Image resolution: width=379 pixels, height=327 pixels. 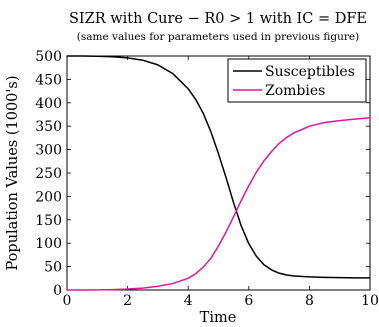 What do you see at coordinates (48, 104) in the screenshot?
I see `y-tick-label: 400` at bounding box center [48, 104].